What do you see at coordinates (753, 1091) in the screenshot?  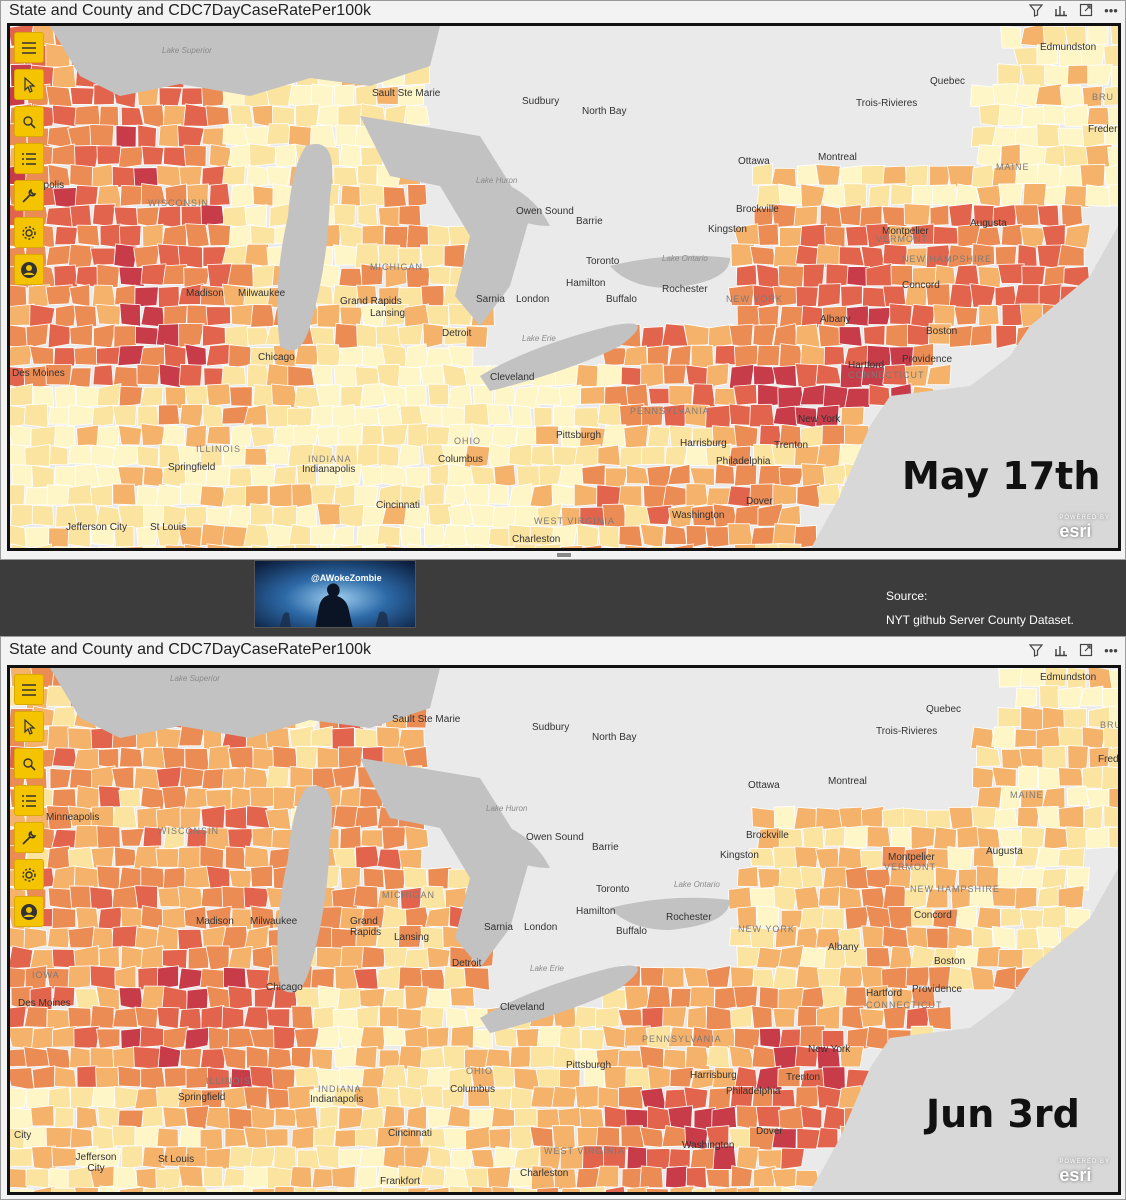 I see `city-label: Philadelphia` at bounding box center [753, 1091].